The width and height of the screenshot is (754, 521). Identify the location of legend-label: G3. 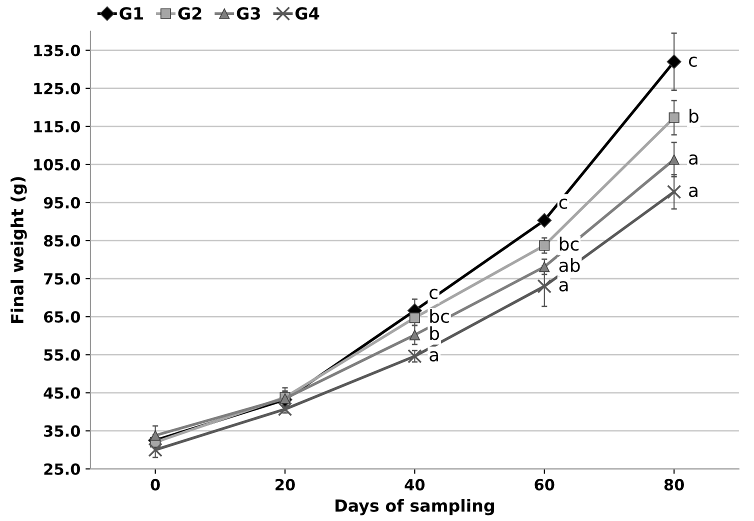
(248, 13).